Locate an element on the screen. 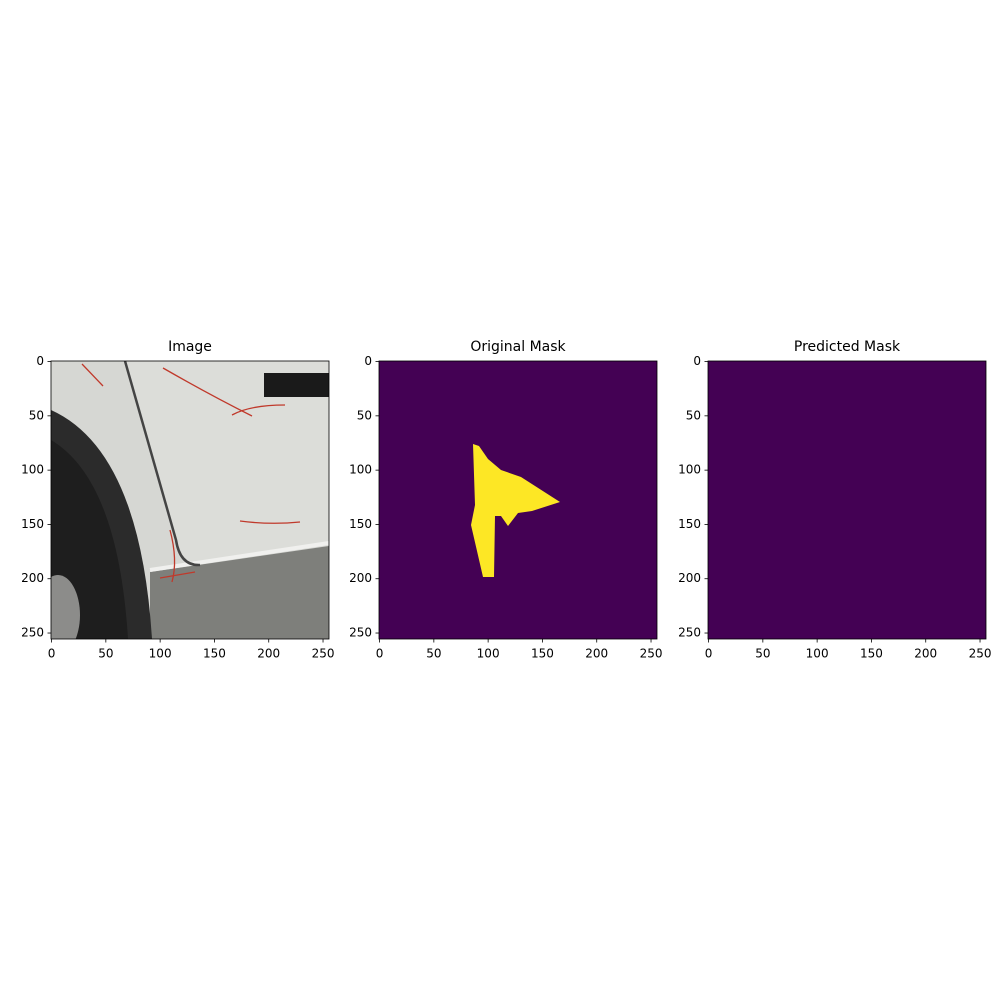 Image resolution: width=1000 pixels, height=1000 pixels. mask-background is located at coordinates (847, 500).